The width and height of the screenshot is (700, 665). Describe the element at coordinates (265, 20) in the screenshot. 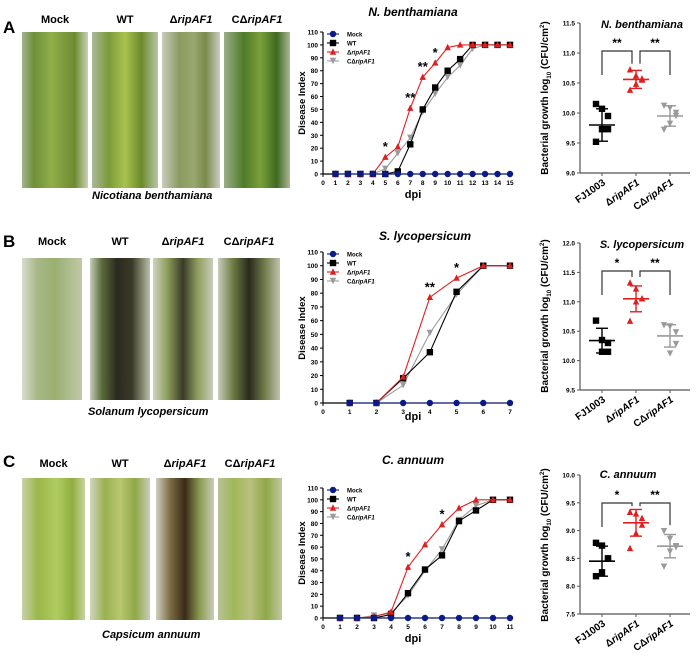

I see `photo-label-italic: ripAF1` at that location.